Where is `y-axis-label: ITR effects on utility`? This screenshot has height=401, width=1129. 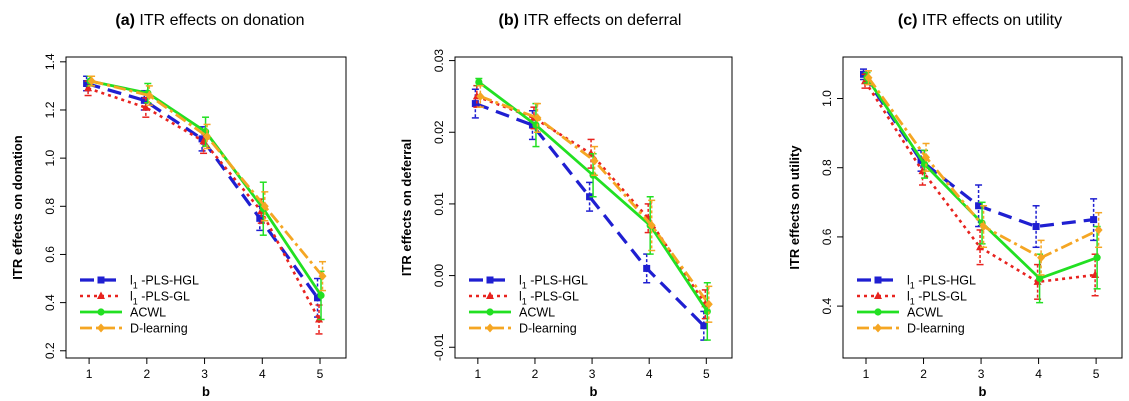
y-axis-label: ITR effects on utility is located at coordinates (794, 207).